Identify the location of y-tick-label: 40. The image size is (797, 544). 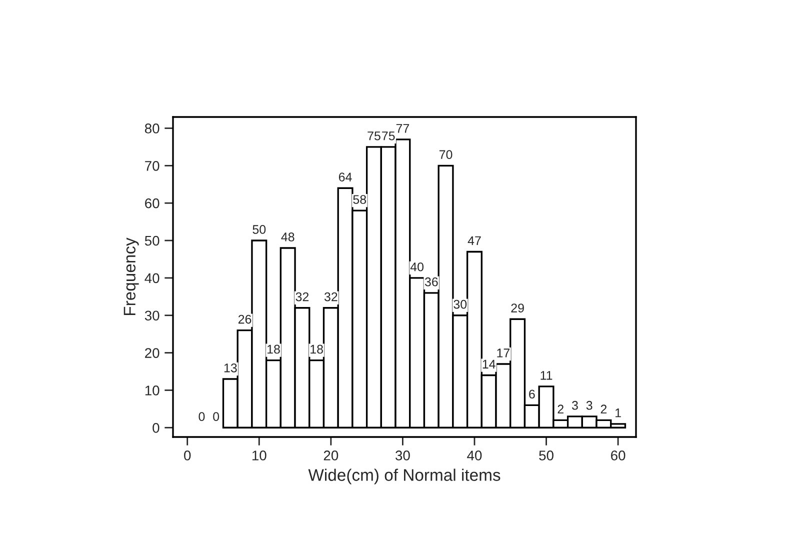
(152, 278).